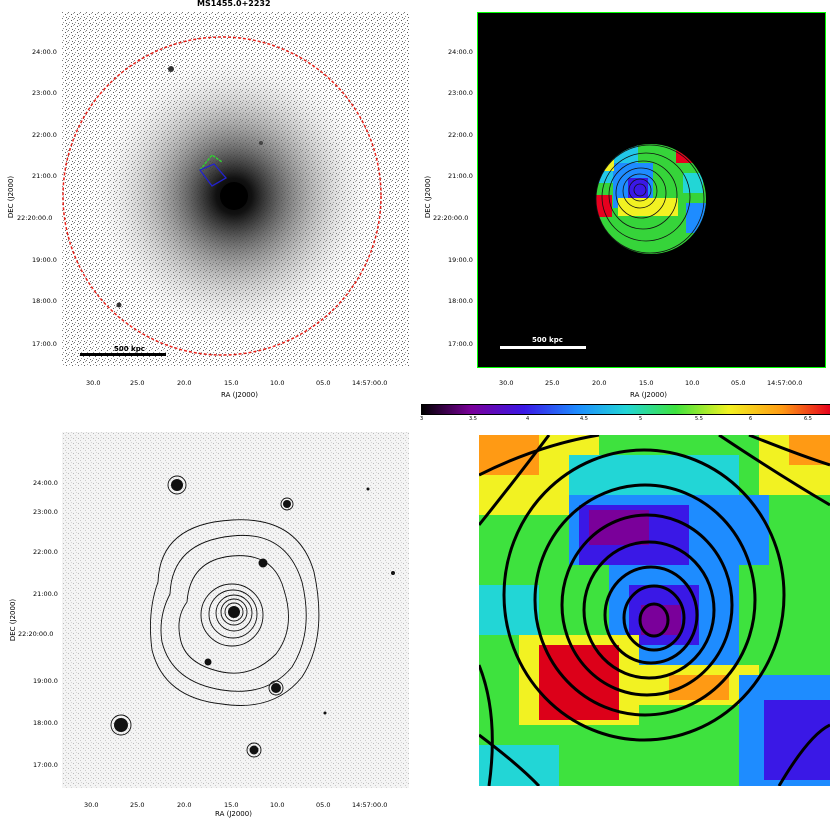 The height and width of the screenshot is (818, 830). What do you see at coordinates (213, 175) in the screenshot?
I see `sector-blue` at bounding box center [213, 175].